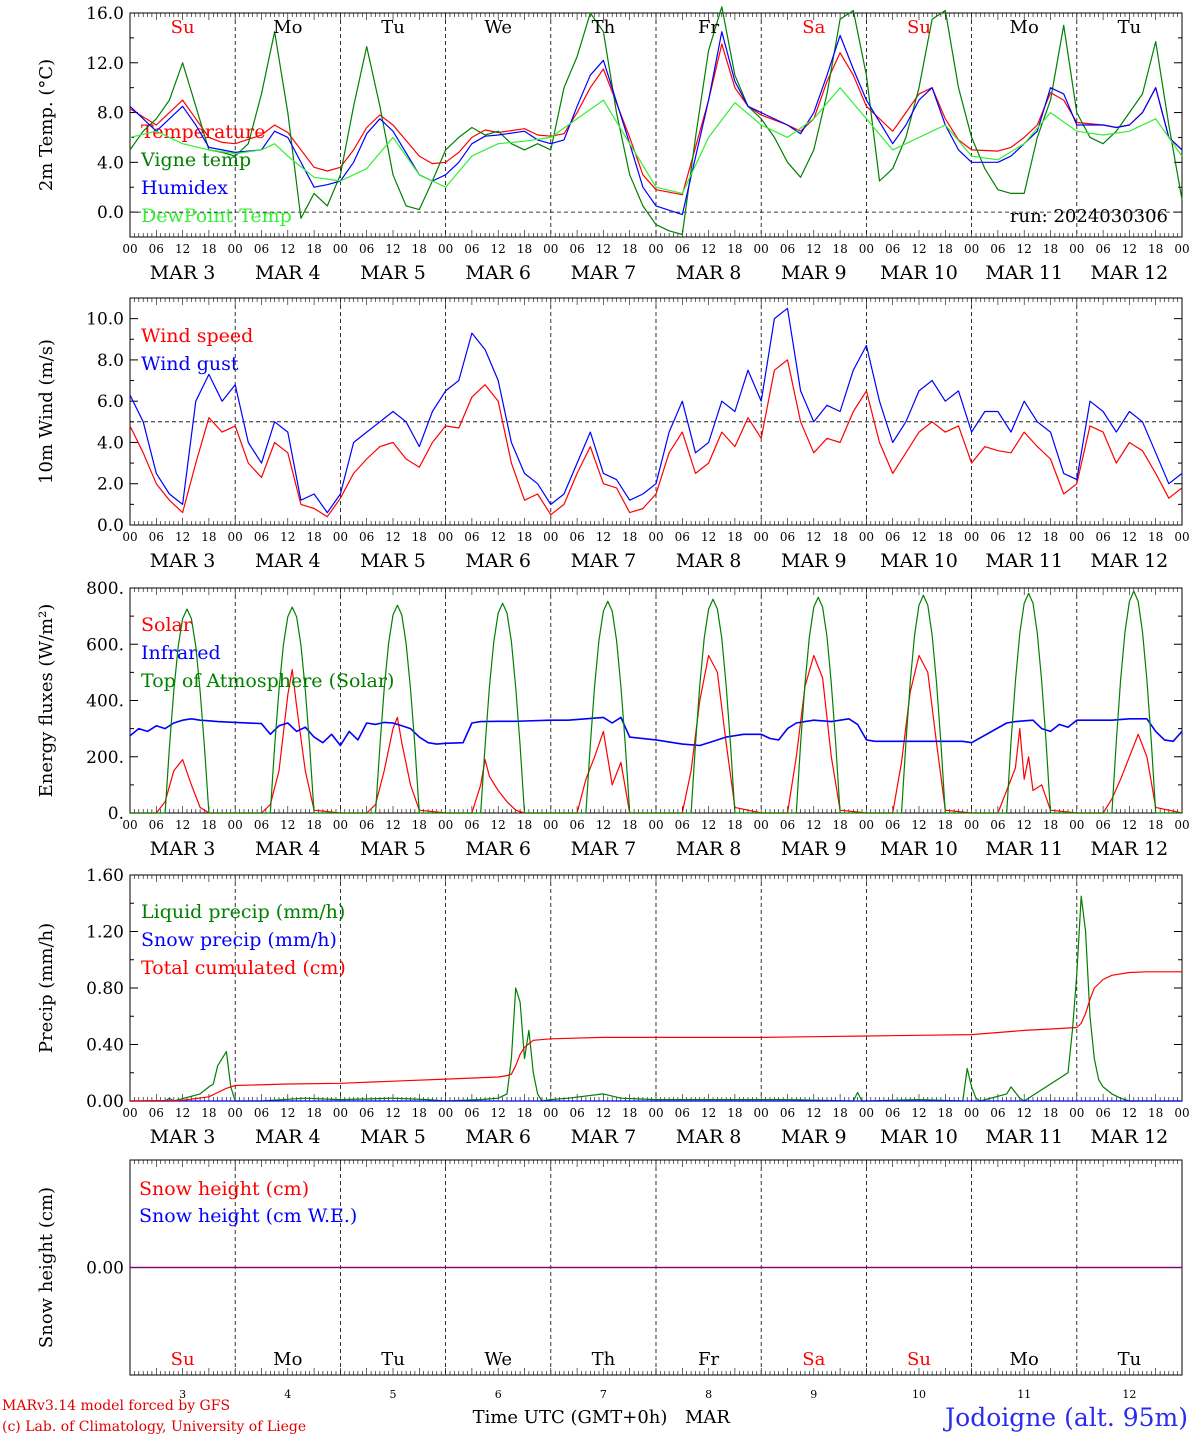 Image resolution: width=1194 pixels, height=1440 pixels. I want to click on weekday-label: Th, so click(604, 27).